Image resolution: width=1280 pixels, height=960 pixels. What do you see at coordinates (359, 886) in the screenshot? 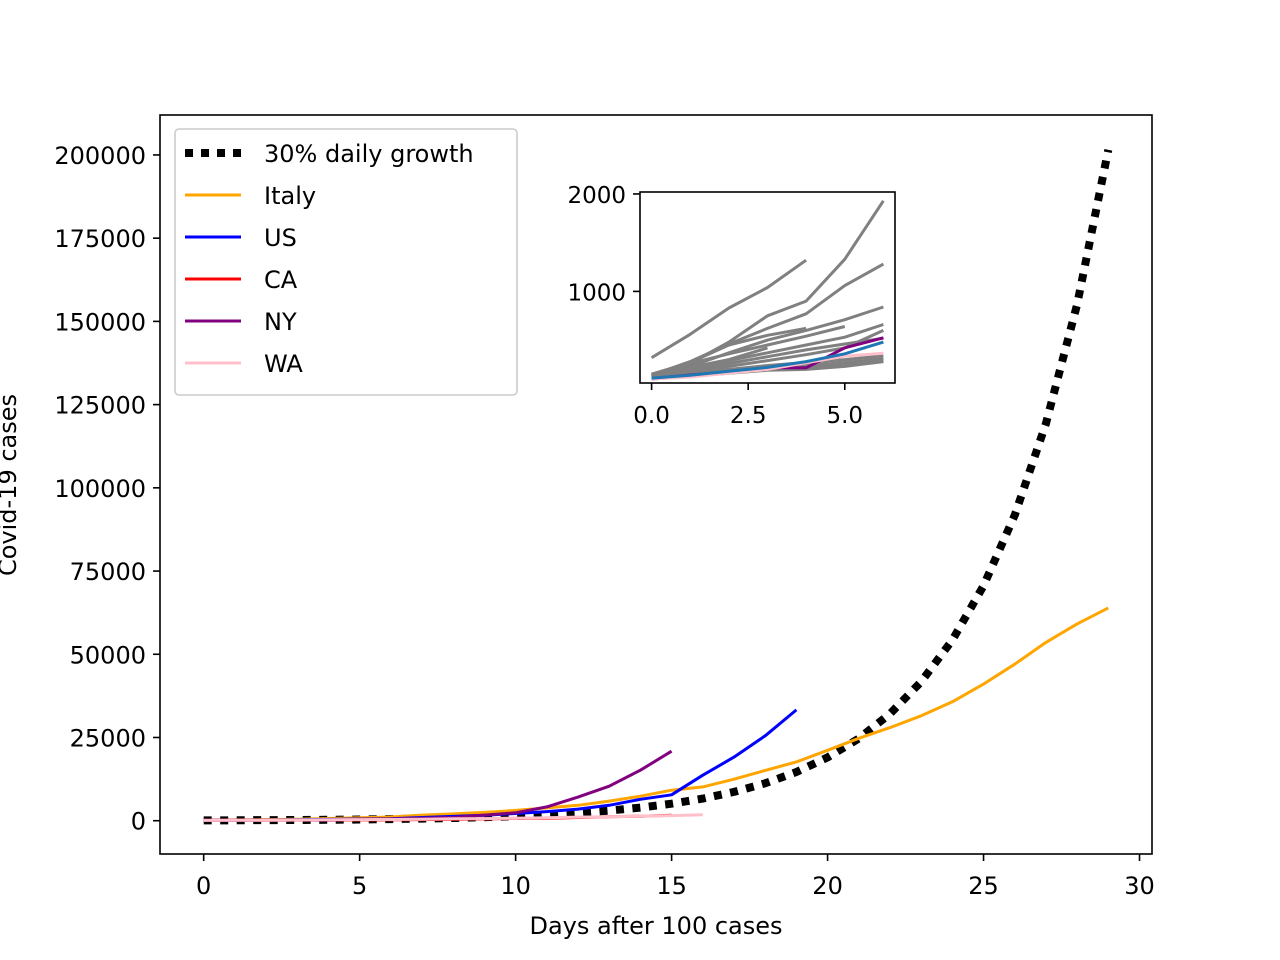
I see `x-tick-label: 5` at bounding box center [359, 886].